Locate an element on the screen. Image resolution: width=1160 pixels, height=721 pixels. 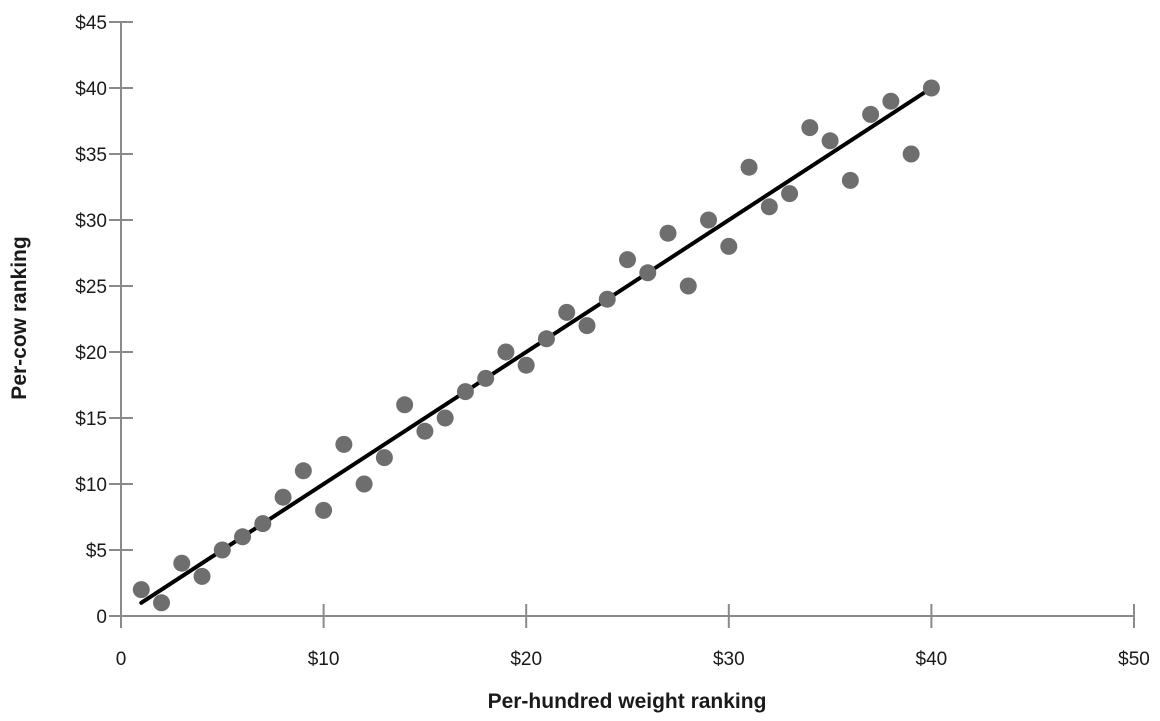
y-axis: 0 $5 $10 $15 $20 $25 $30 $35 $40 $45 is located at coordinates (104, 320).